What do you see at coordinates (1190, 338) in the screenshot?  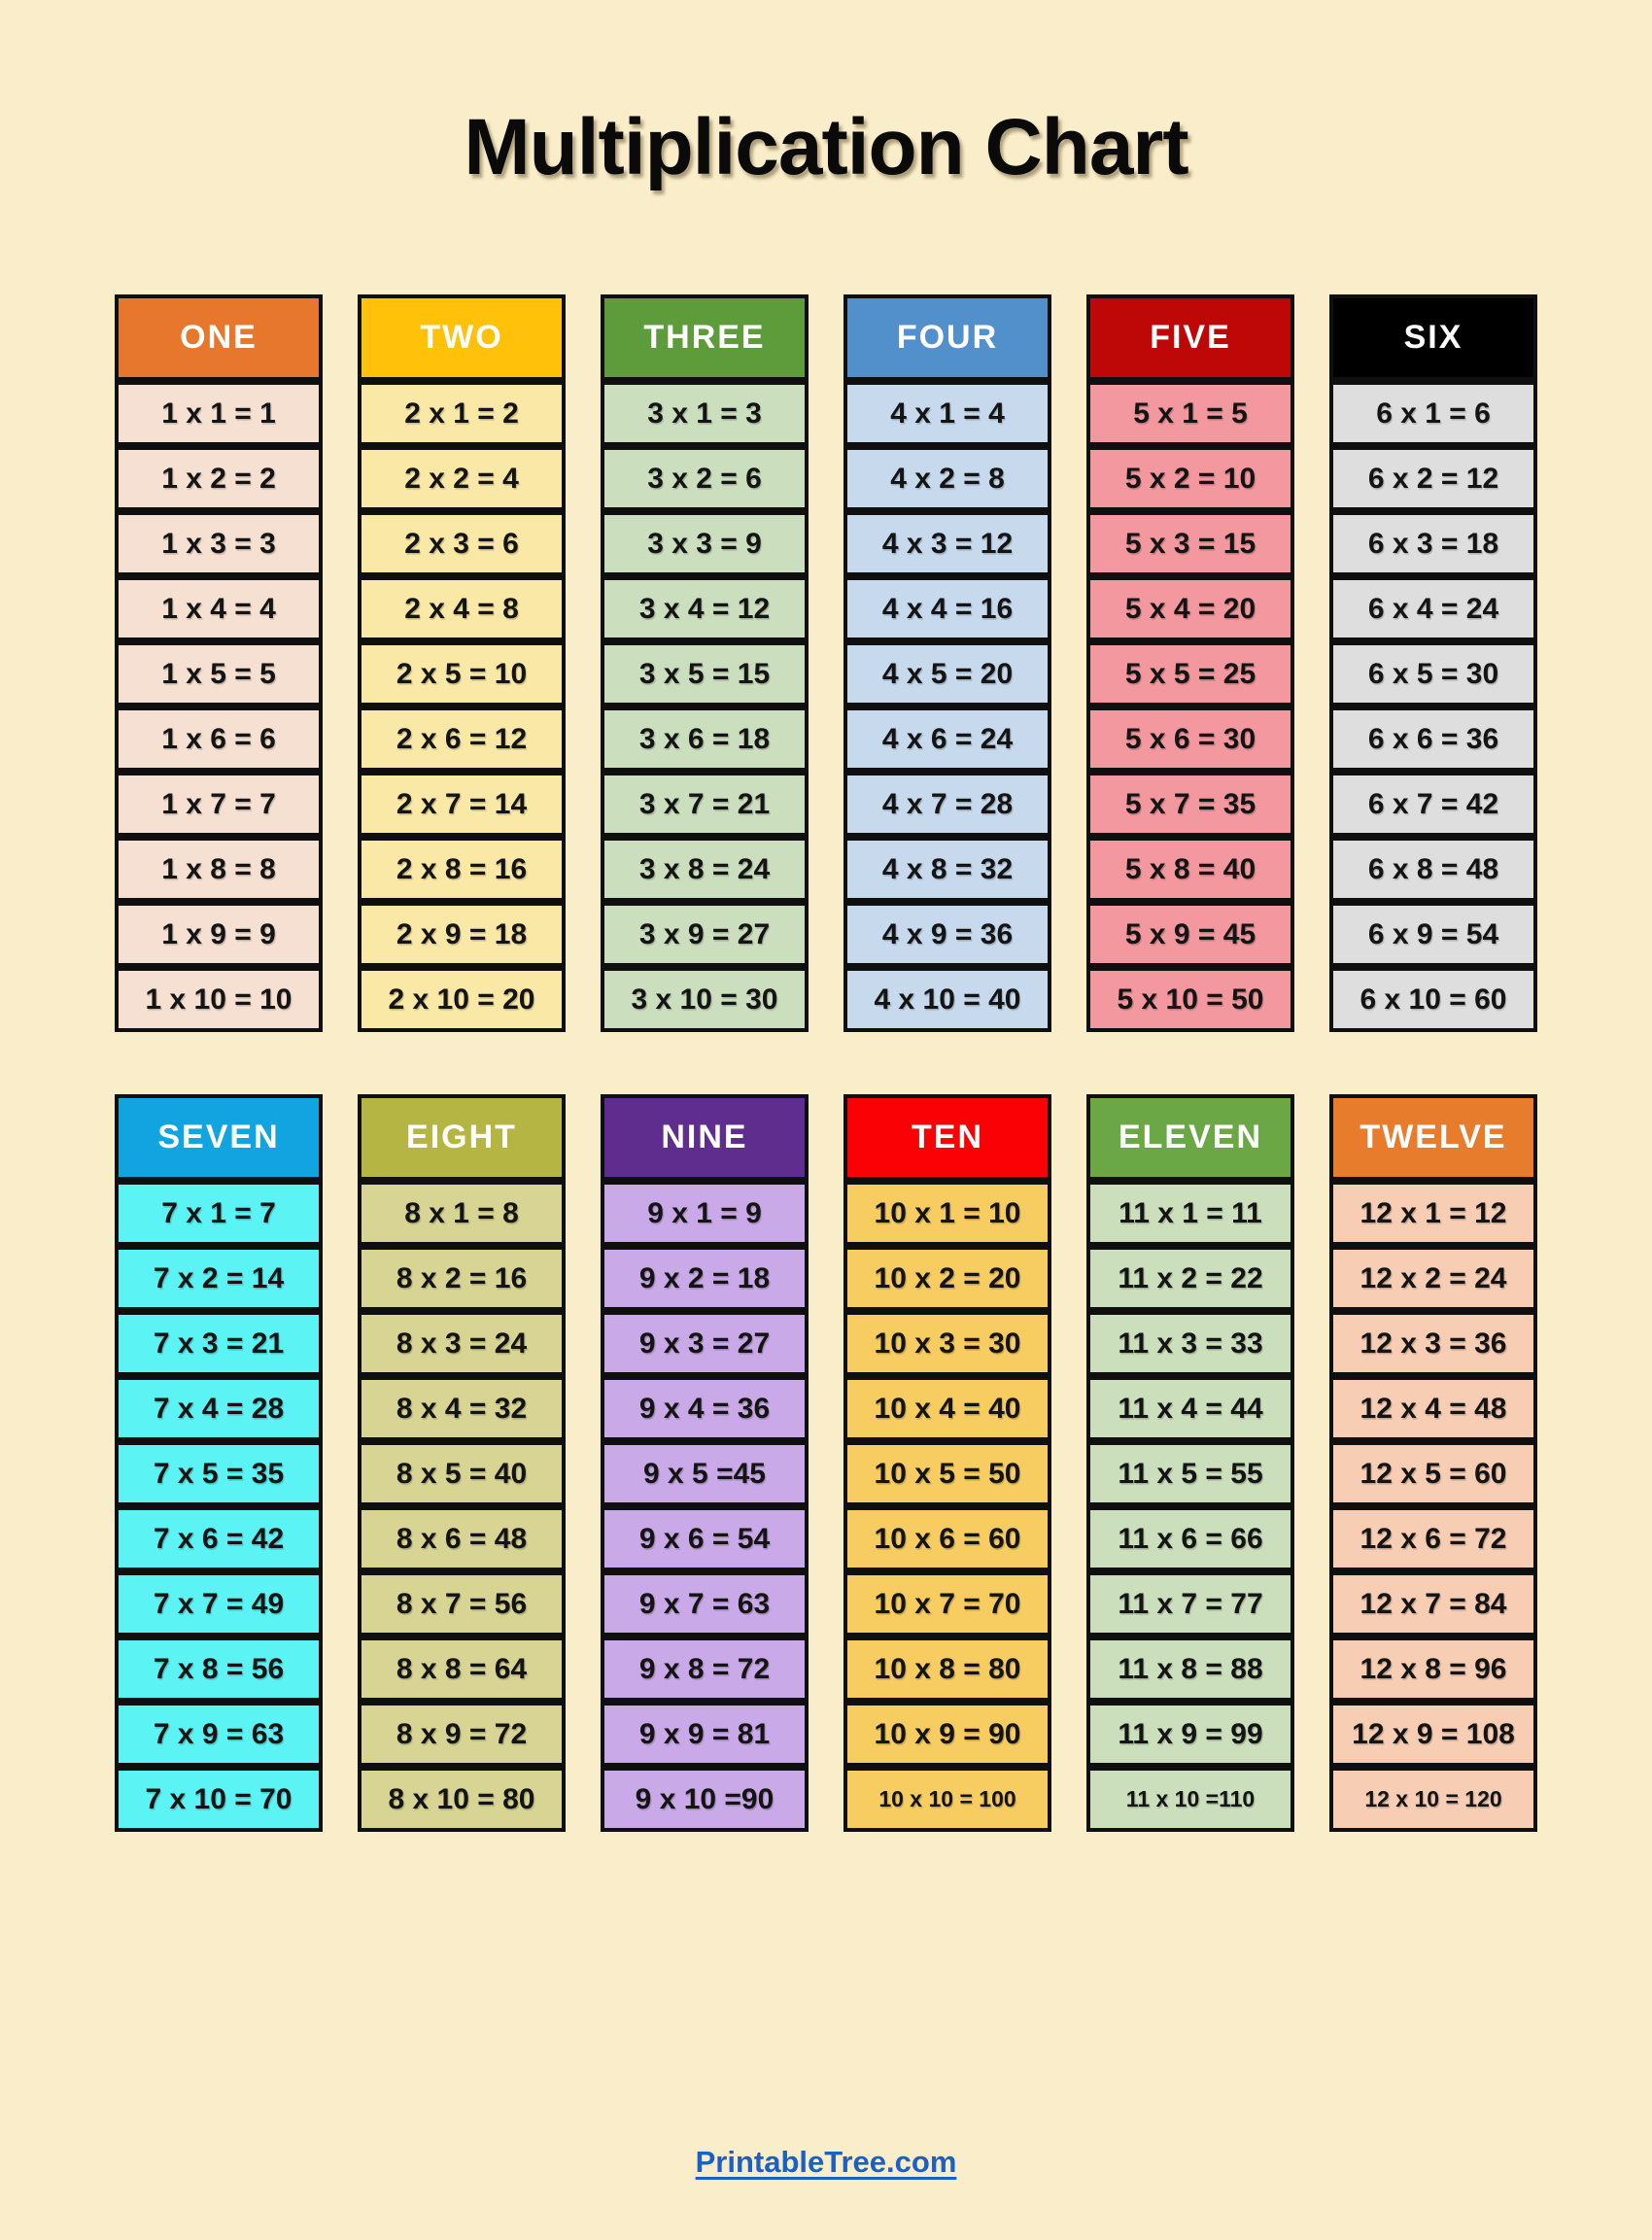 I see `table-header-five: FIVE` at bounding box center [1190, 338].